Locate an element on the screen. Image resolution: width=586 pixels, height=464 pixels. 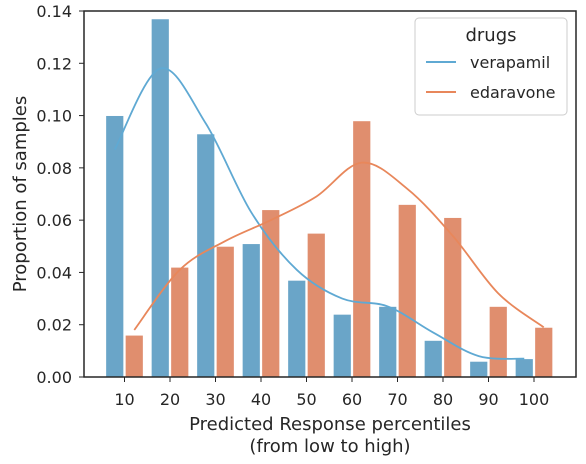
legend-box is located at coordinates (491, 66).